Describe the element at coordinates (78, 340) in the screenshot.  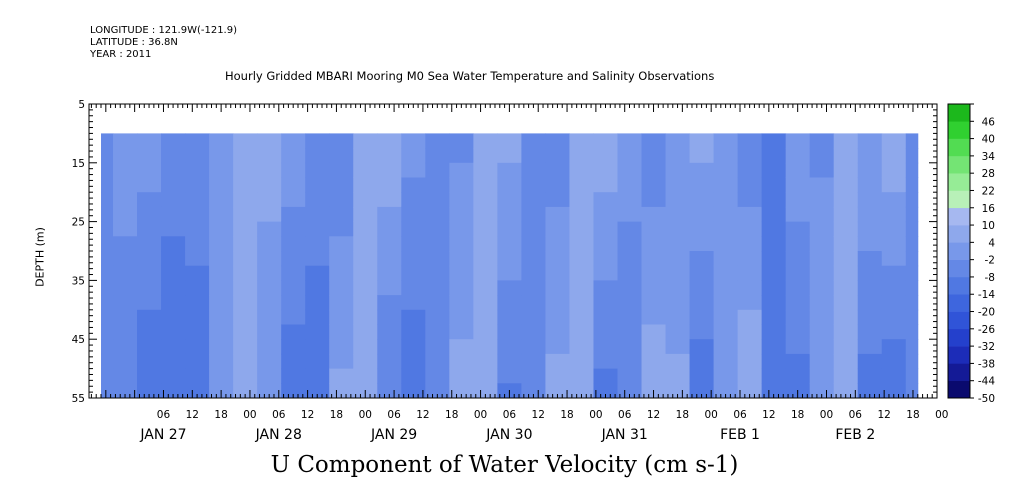
I see `y-tick-label: 45` at that location.